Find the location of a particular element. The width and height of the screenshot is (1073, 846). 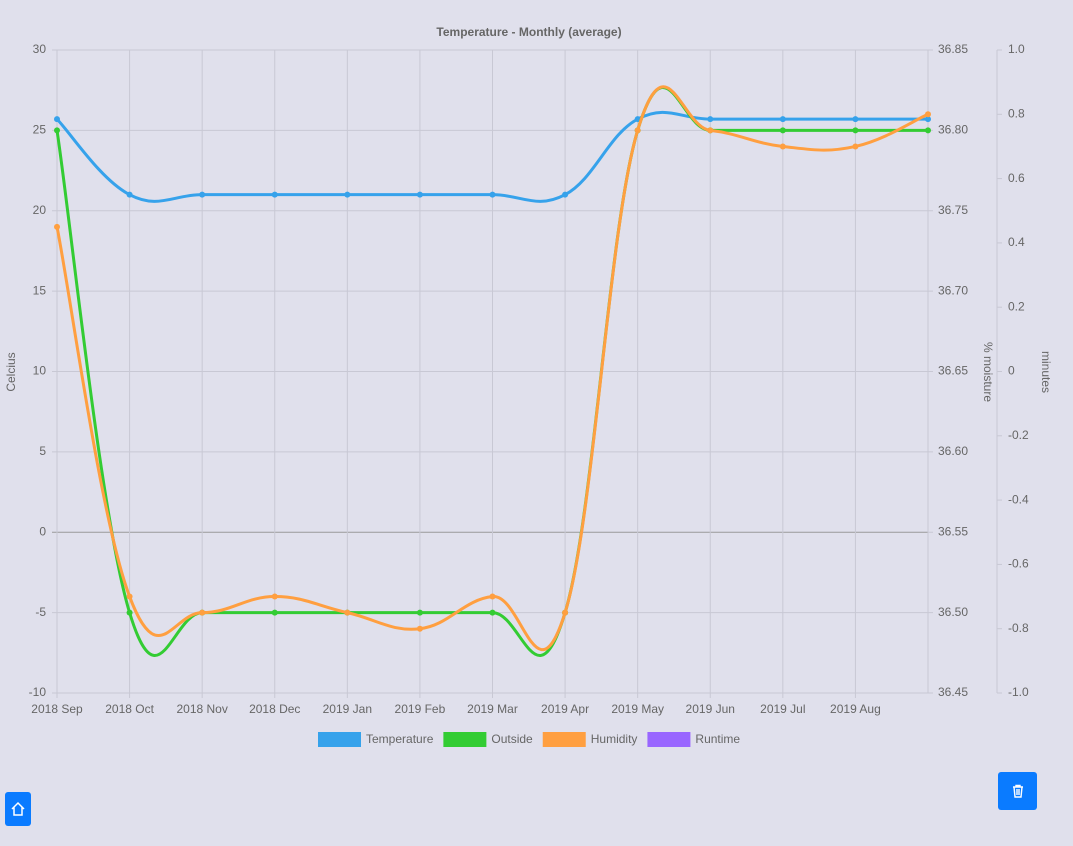

y2-tick-label: 36.50 is located at coordinates (953, 612).